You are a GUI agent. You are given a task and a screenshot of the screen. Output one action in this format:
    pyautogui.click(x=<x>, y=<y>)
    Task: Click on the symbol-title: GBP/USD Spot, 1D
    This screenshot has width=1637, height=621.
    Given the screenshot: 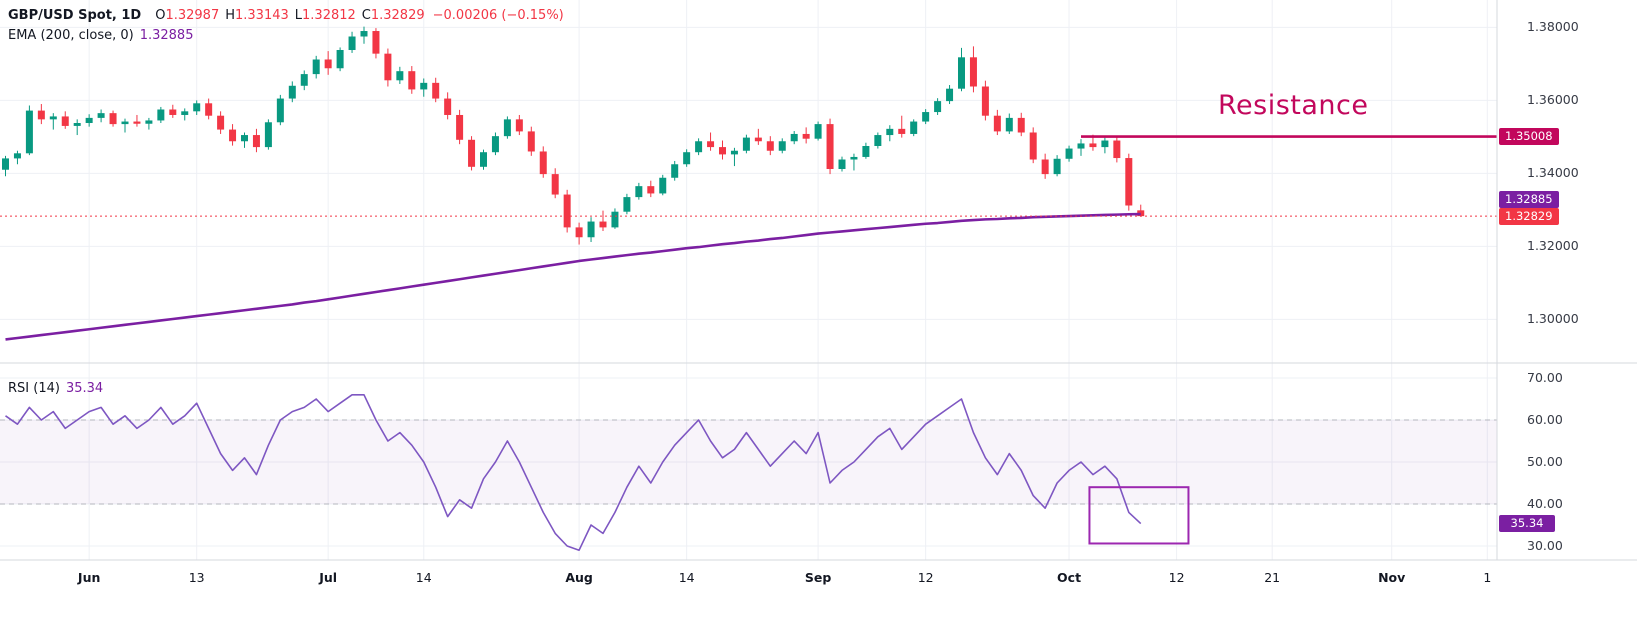 What is the action you would take?
    pyautogui.click(x=75, y=15)
    